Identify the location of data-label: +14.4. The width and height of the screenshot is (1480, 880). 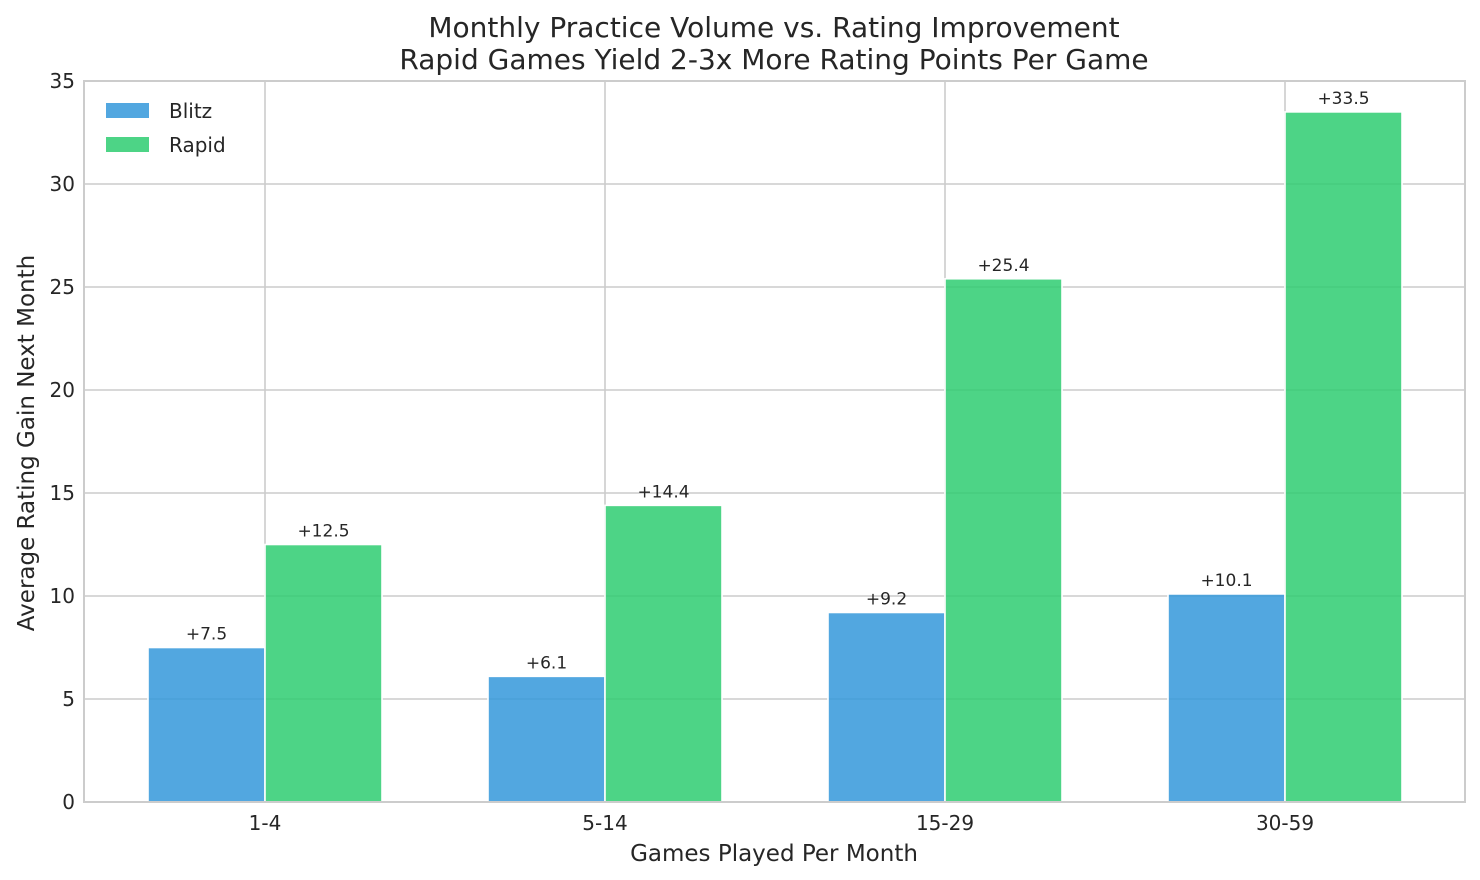
(663, 492).